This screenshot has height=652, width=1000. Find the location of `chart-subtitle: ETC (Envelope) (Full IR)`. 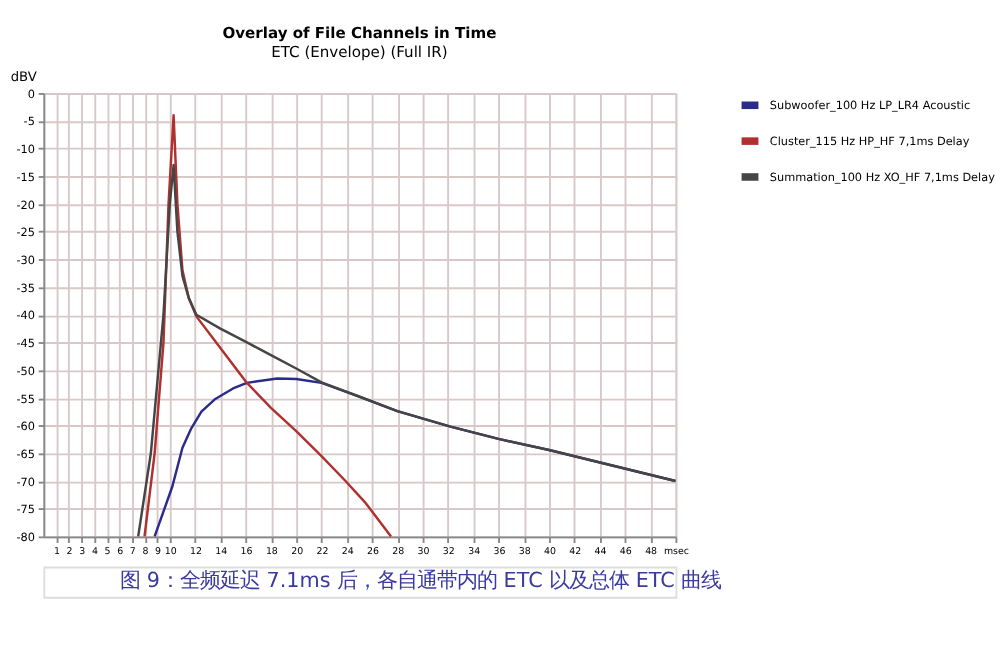

chart-subtitle: ETC (Envelope) (Full IR) is located at coordinates (359, 52).